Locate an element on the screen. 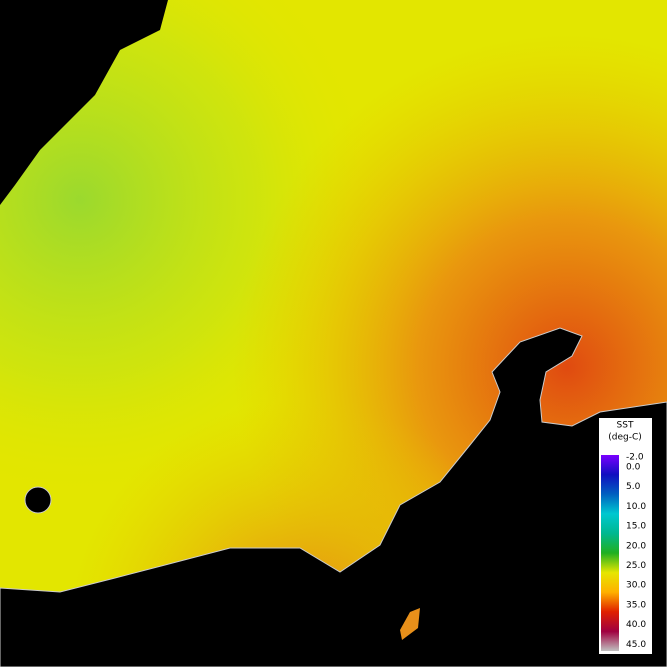 The width and height of the screenshot is (667, 667). legend-label: 30.0 is located at coordinates (636, 586).